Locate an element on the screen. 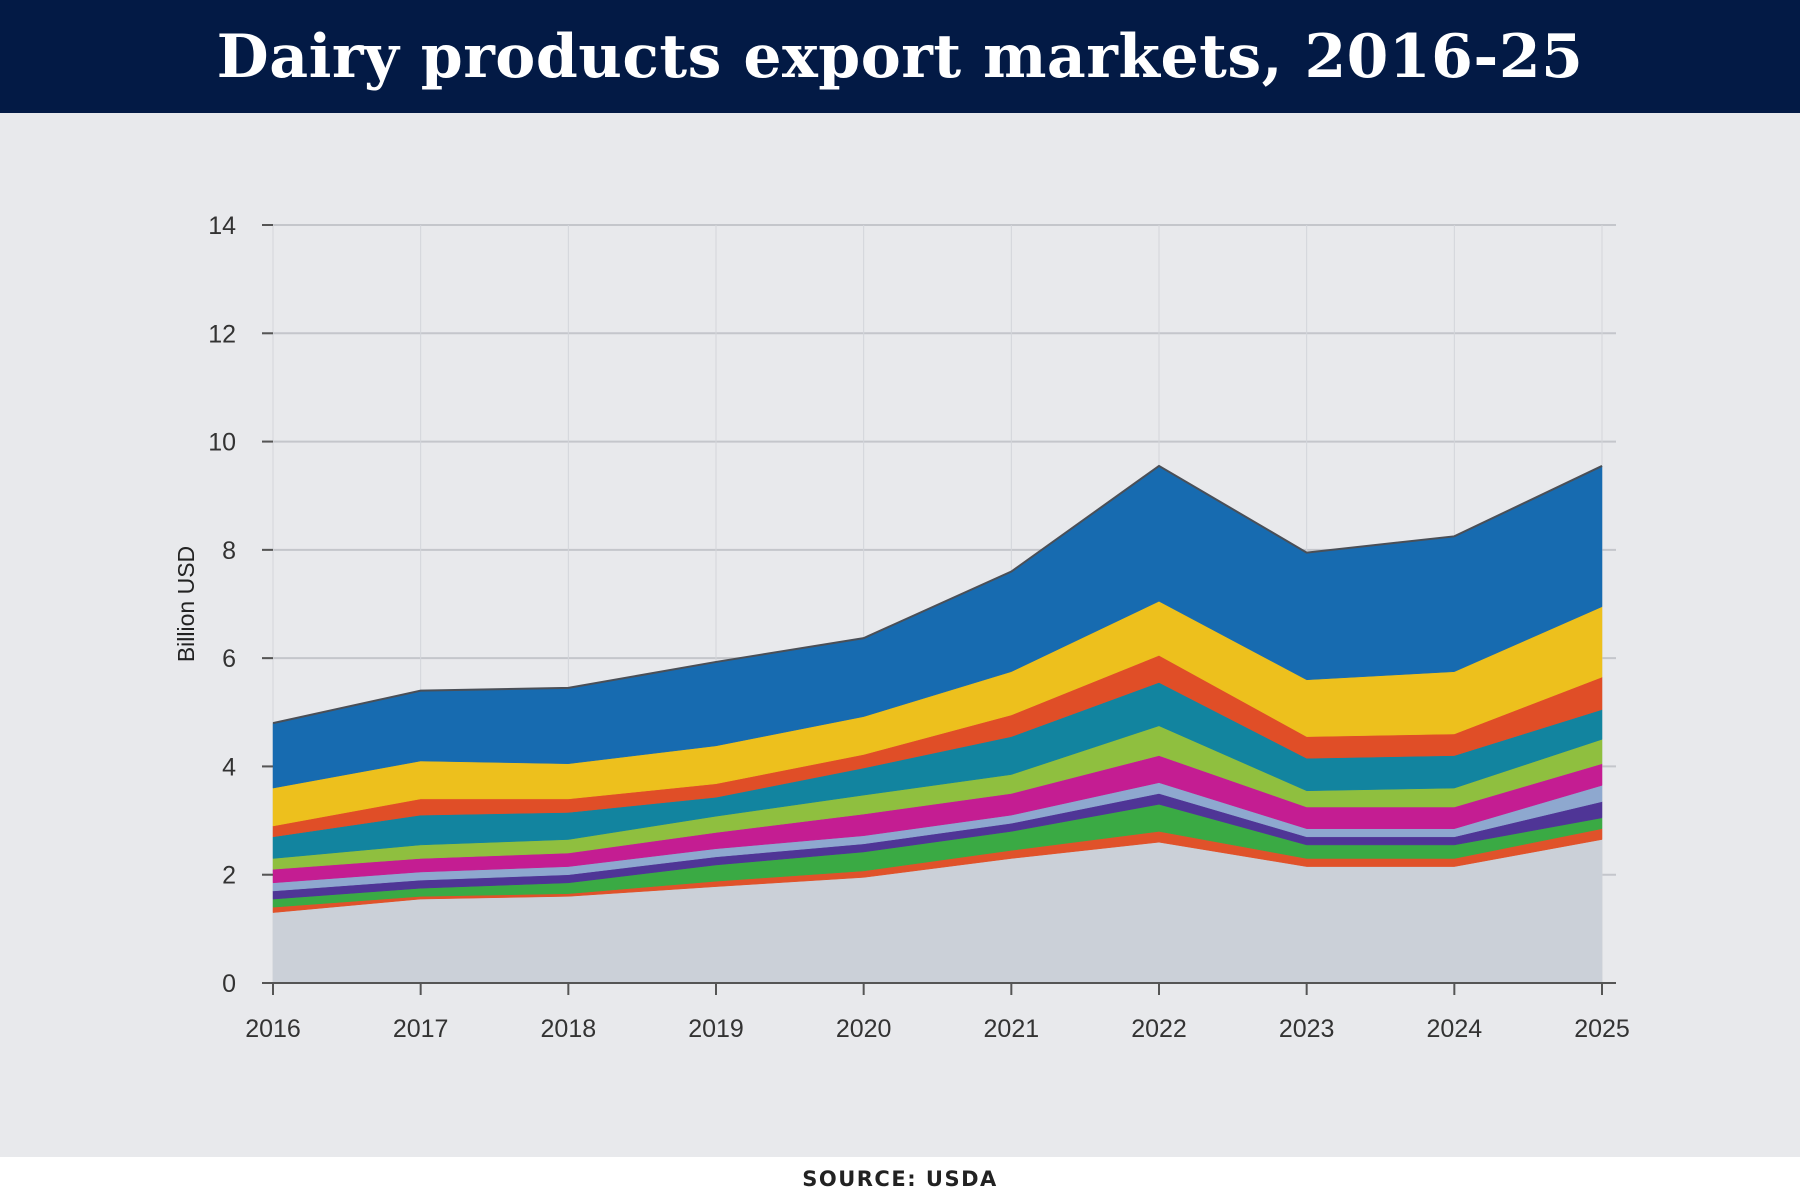  y-tick-label: 14 is located at coordinates (222, 226).